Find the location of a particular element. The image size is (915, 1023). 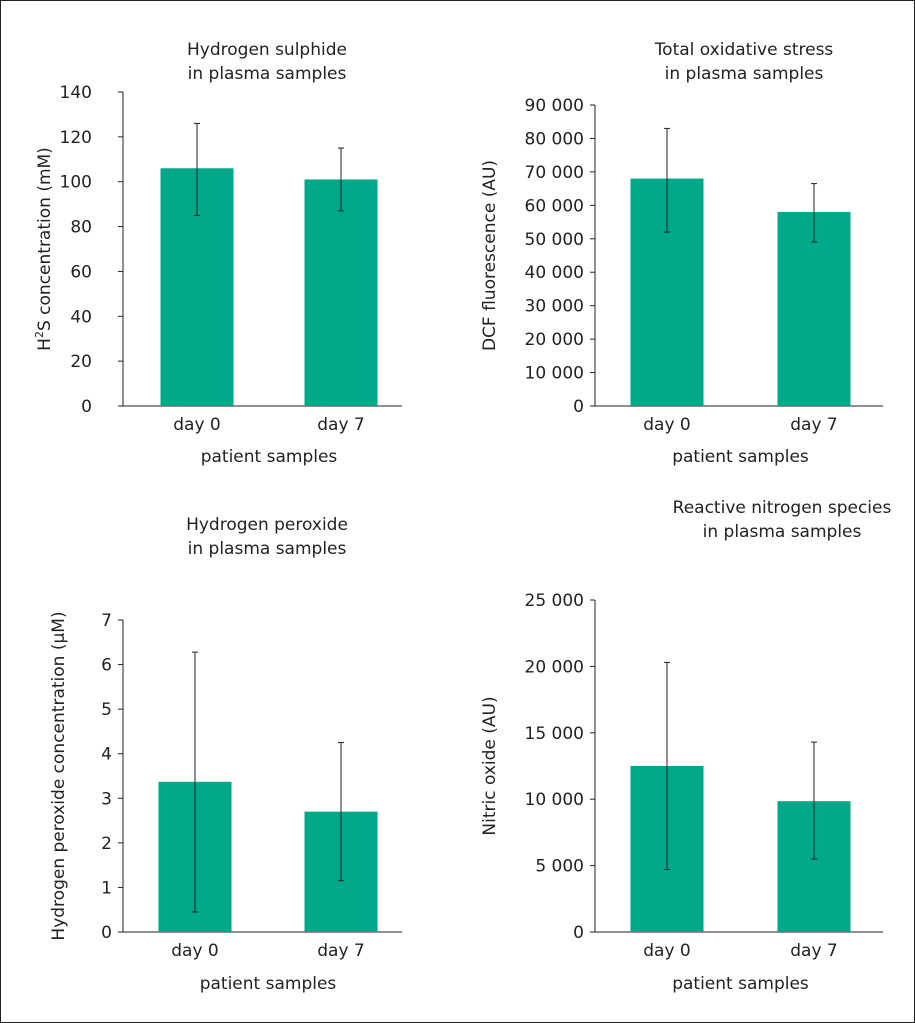

y-tick-label: 20 is located at coordinates (81, 362).